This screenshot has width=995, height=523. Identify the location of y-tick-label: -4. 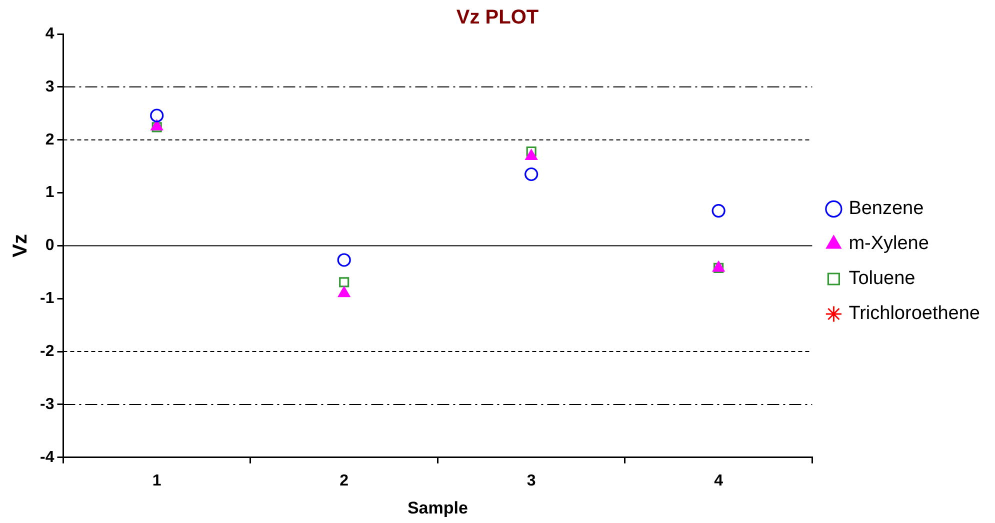
(47, 457).